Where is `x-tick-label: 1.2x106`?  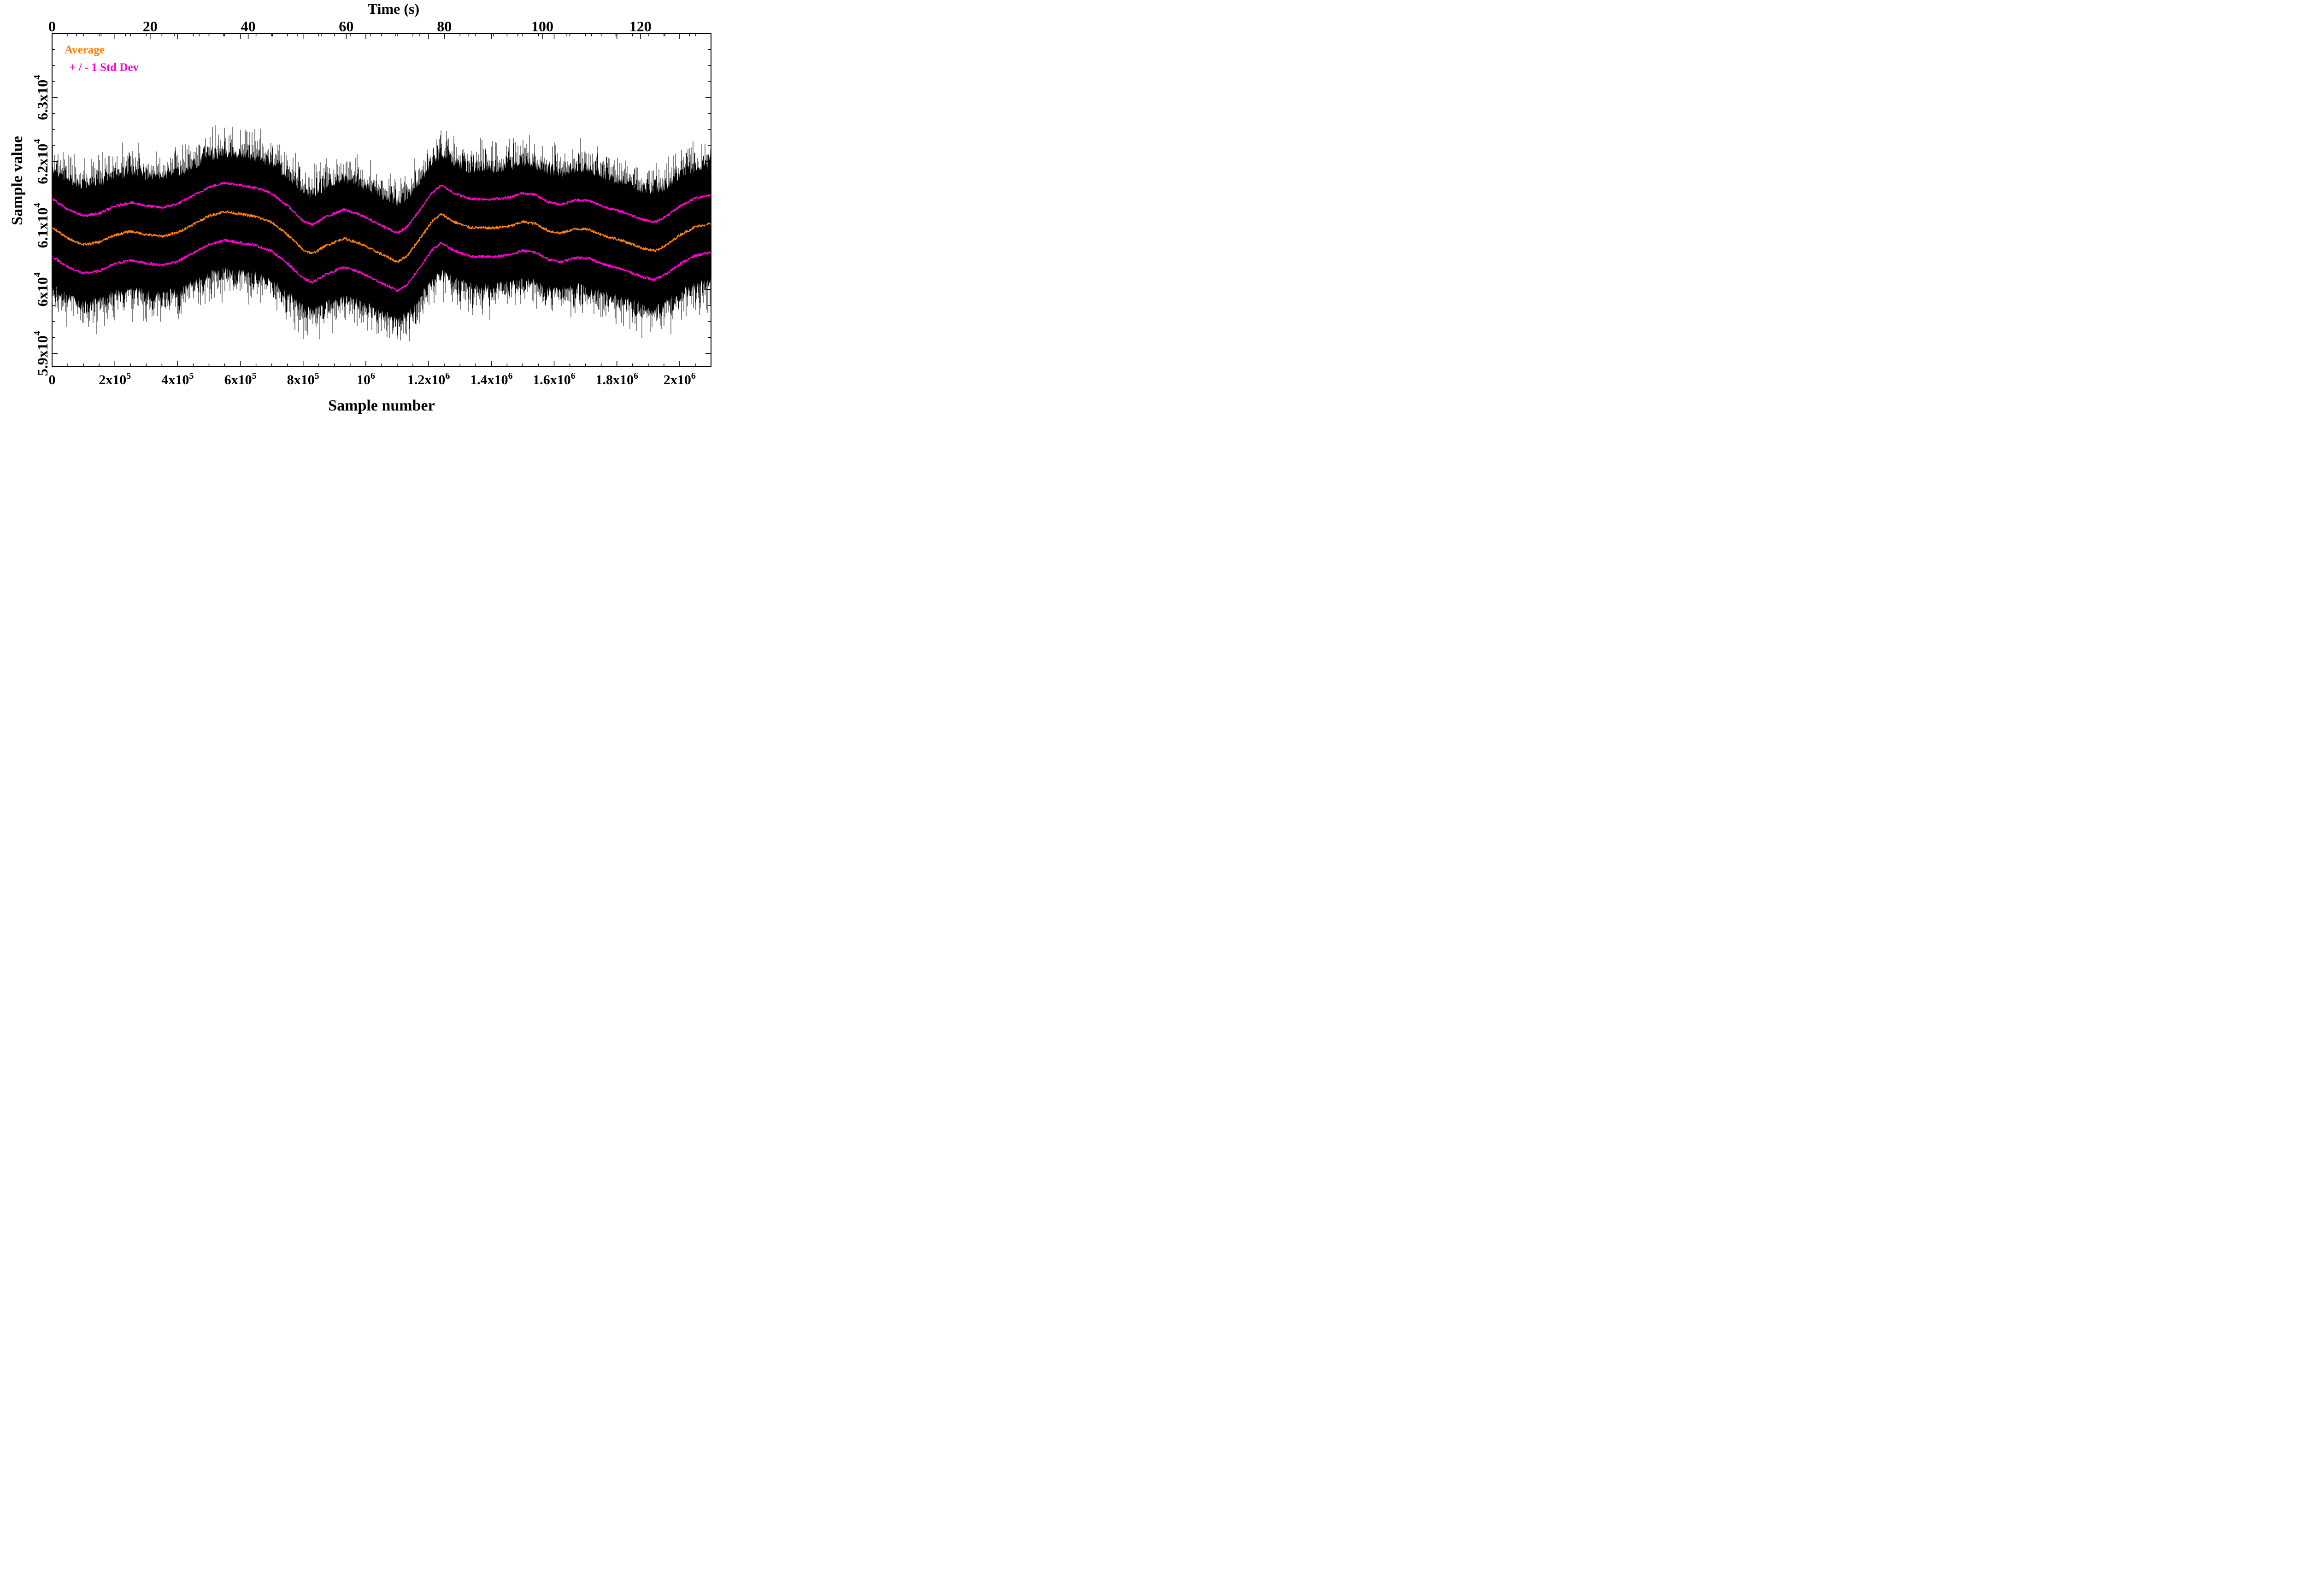 x-tick-label: 1.2x106 is located at coordinates (428, 379).